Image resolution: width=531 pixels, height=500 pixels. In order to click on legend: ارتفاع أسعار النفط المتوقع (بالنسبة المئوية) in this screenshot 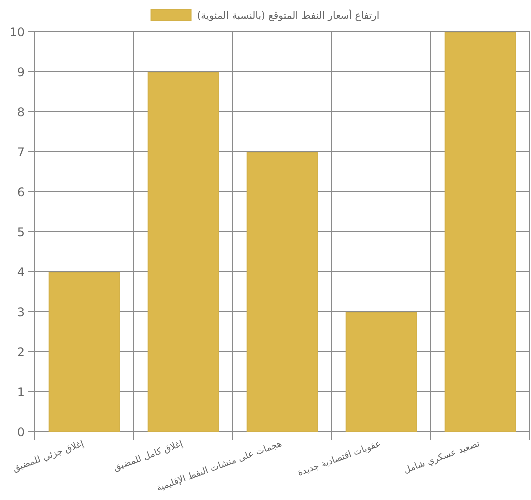, I will do `click(265, 16)`.